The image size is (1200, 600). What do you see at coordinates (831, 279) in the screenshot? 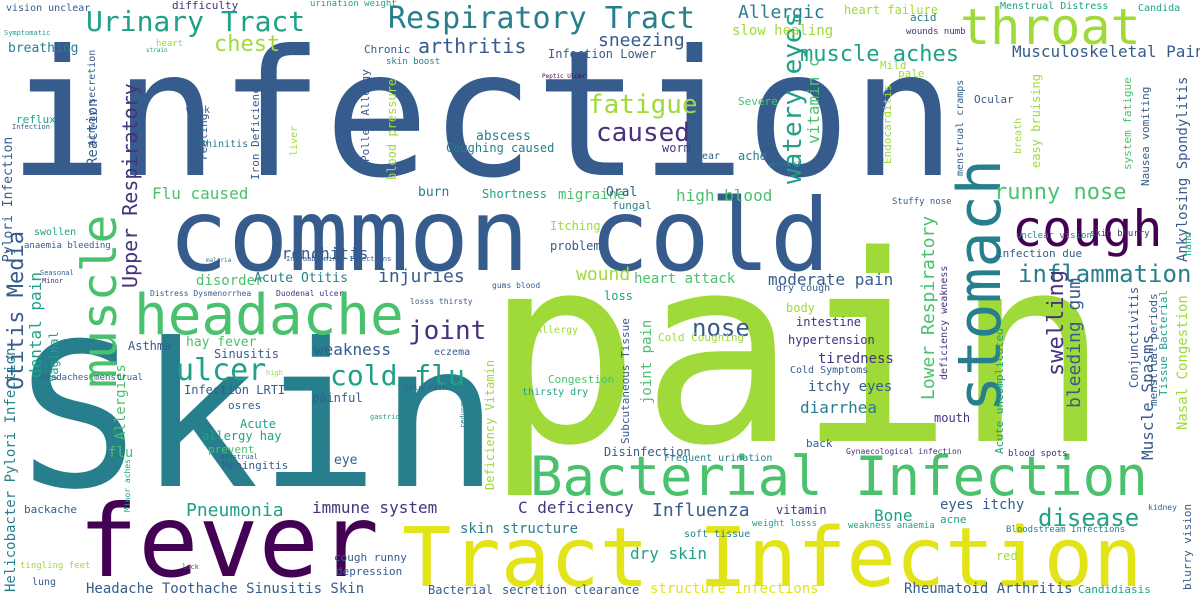
I see `word: moderate pain` at bounding box center [831, 279].